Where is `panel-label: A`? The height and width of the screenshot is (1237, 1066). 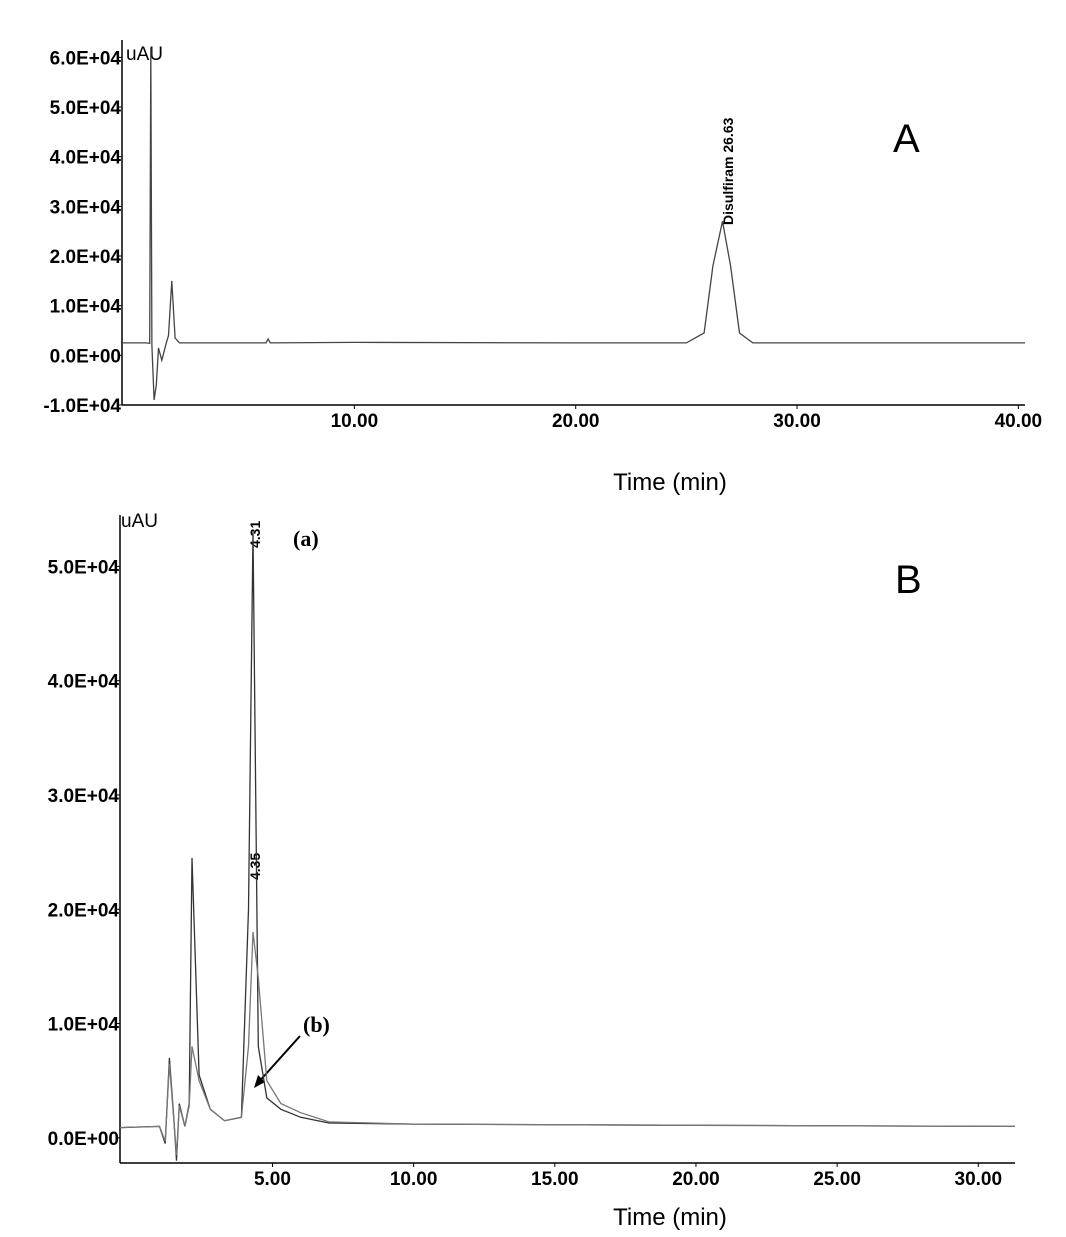
panel-label: A is located at coordinates (906, 139).